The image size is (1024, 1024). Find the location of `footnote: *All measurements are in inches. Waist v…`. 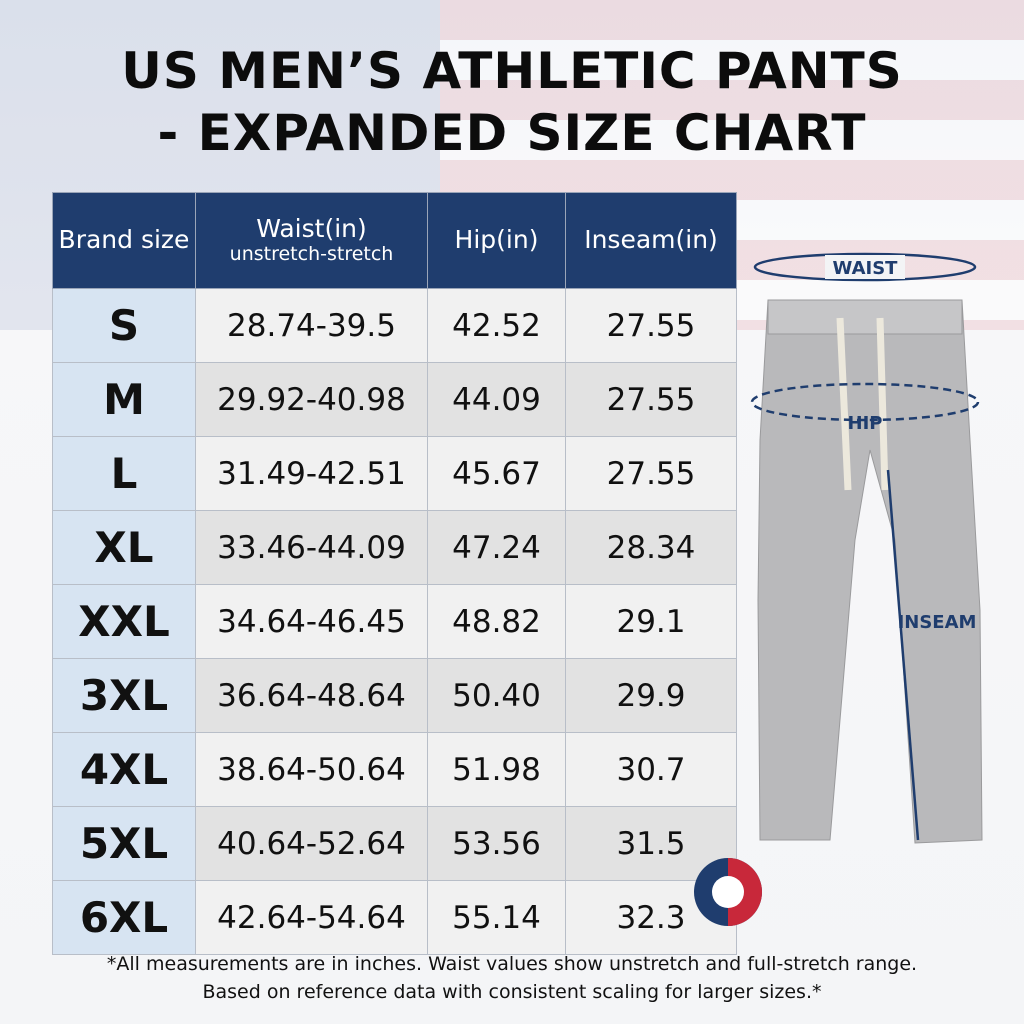

footnote: *All measurements are in inches. Waist v… is located at coordinates (512, 964).